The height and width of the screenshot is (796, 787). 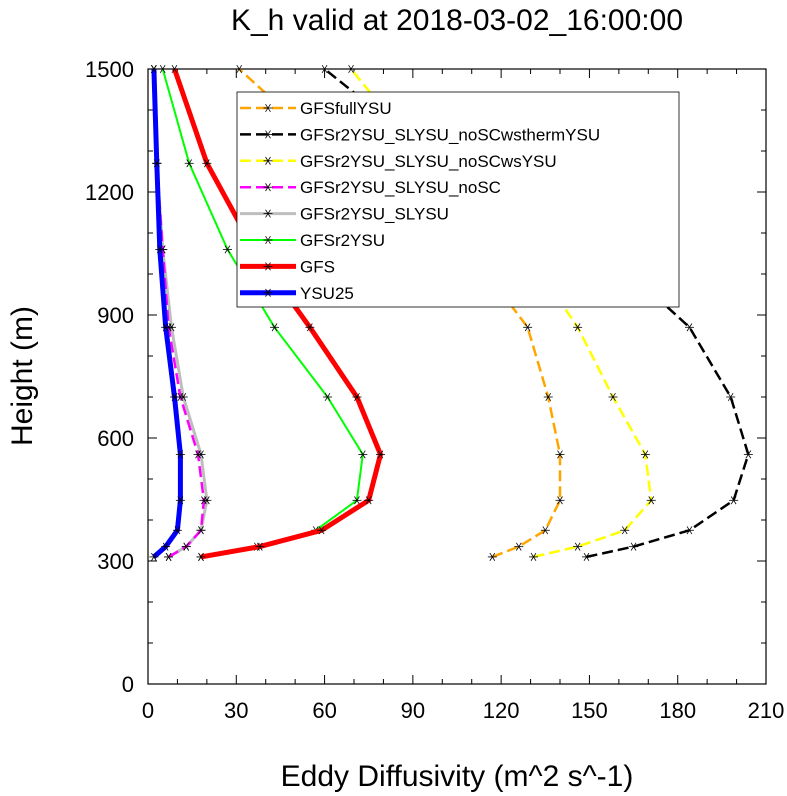 I want to click on y-tick-label: 1500, so click(x=109, y=69).